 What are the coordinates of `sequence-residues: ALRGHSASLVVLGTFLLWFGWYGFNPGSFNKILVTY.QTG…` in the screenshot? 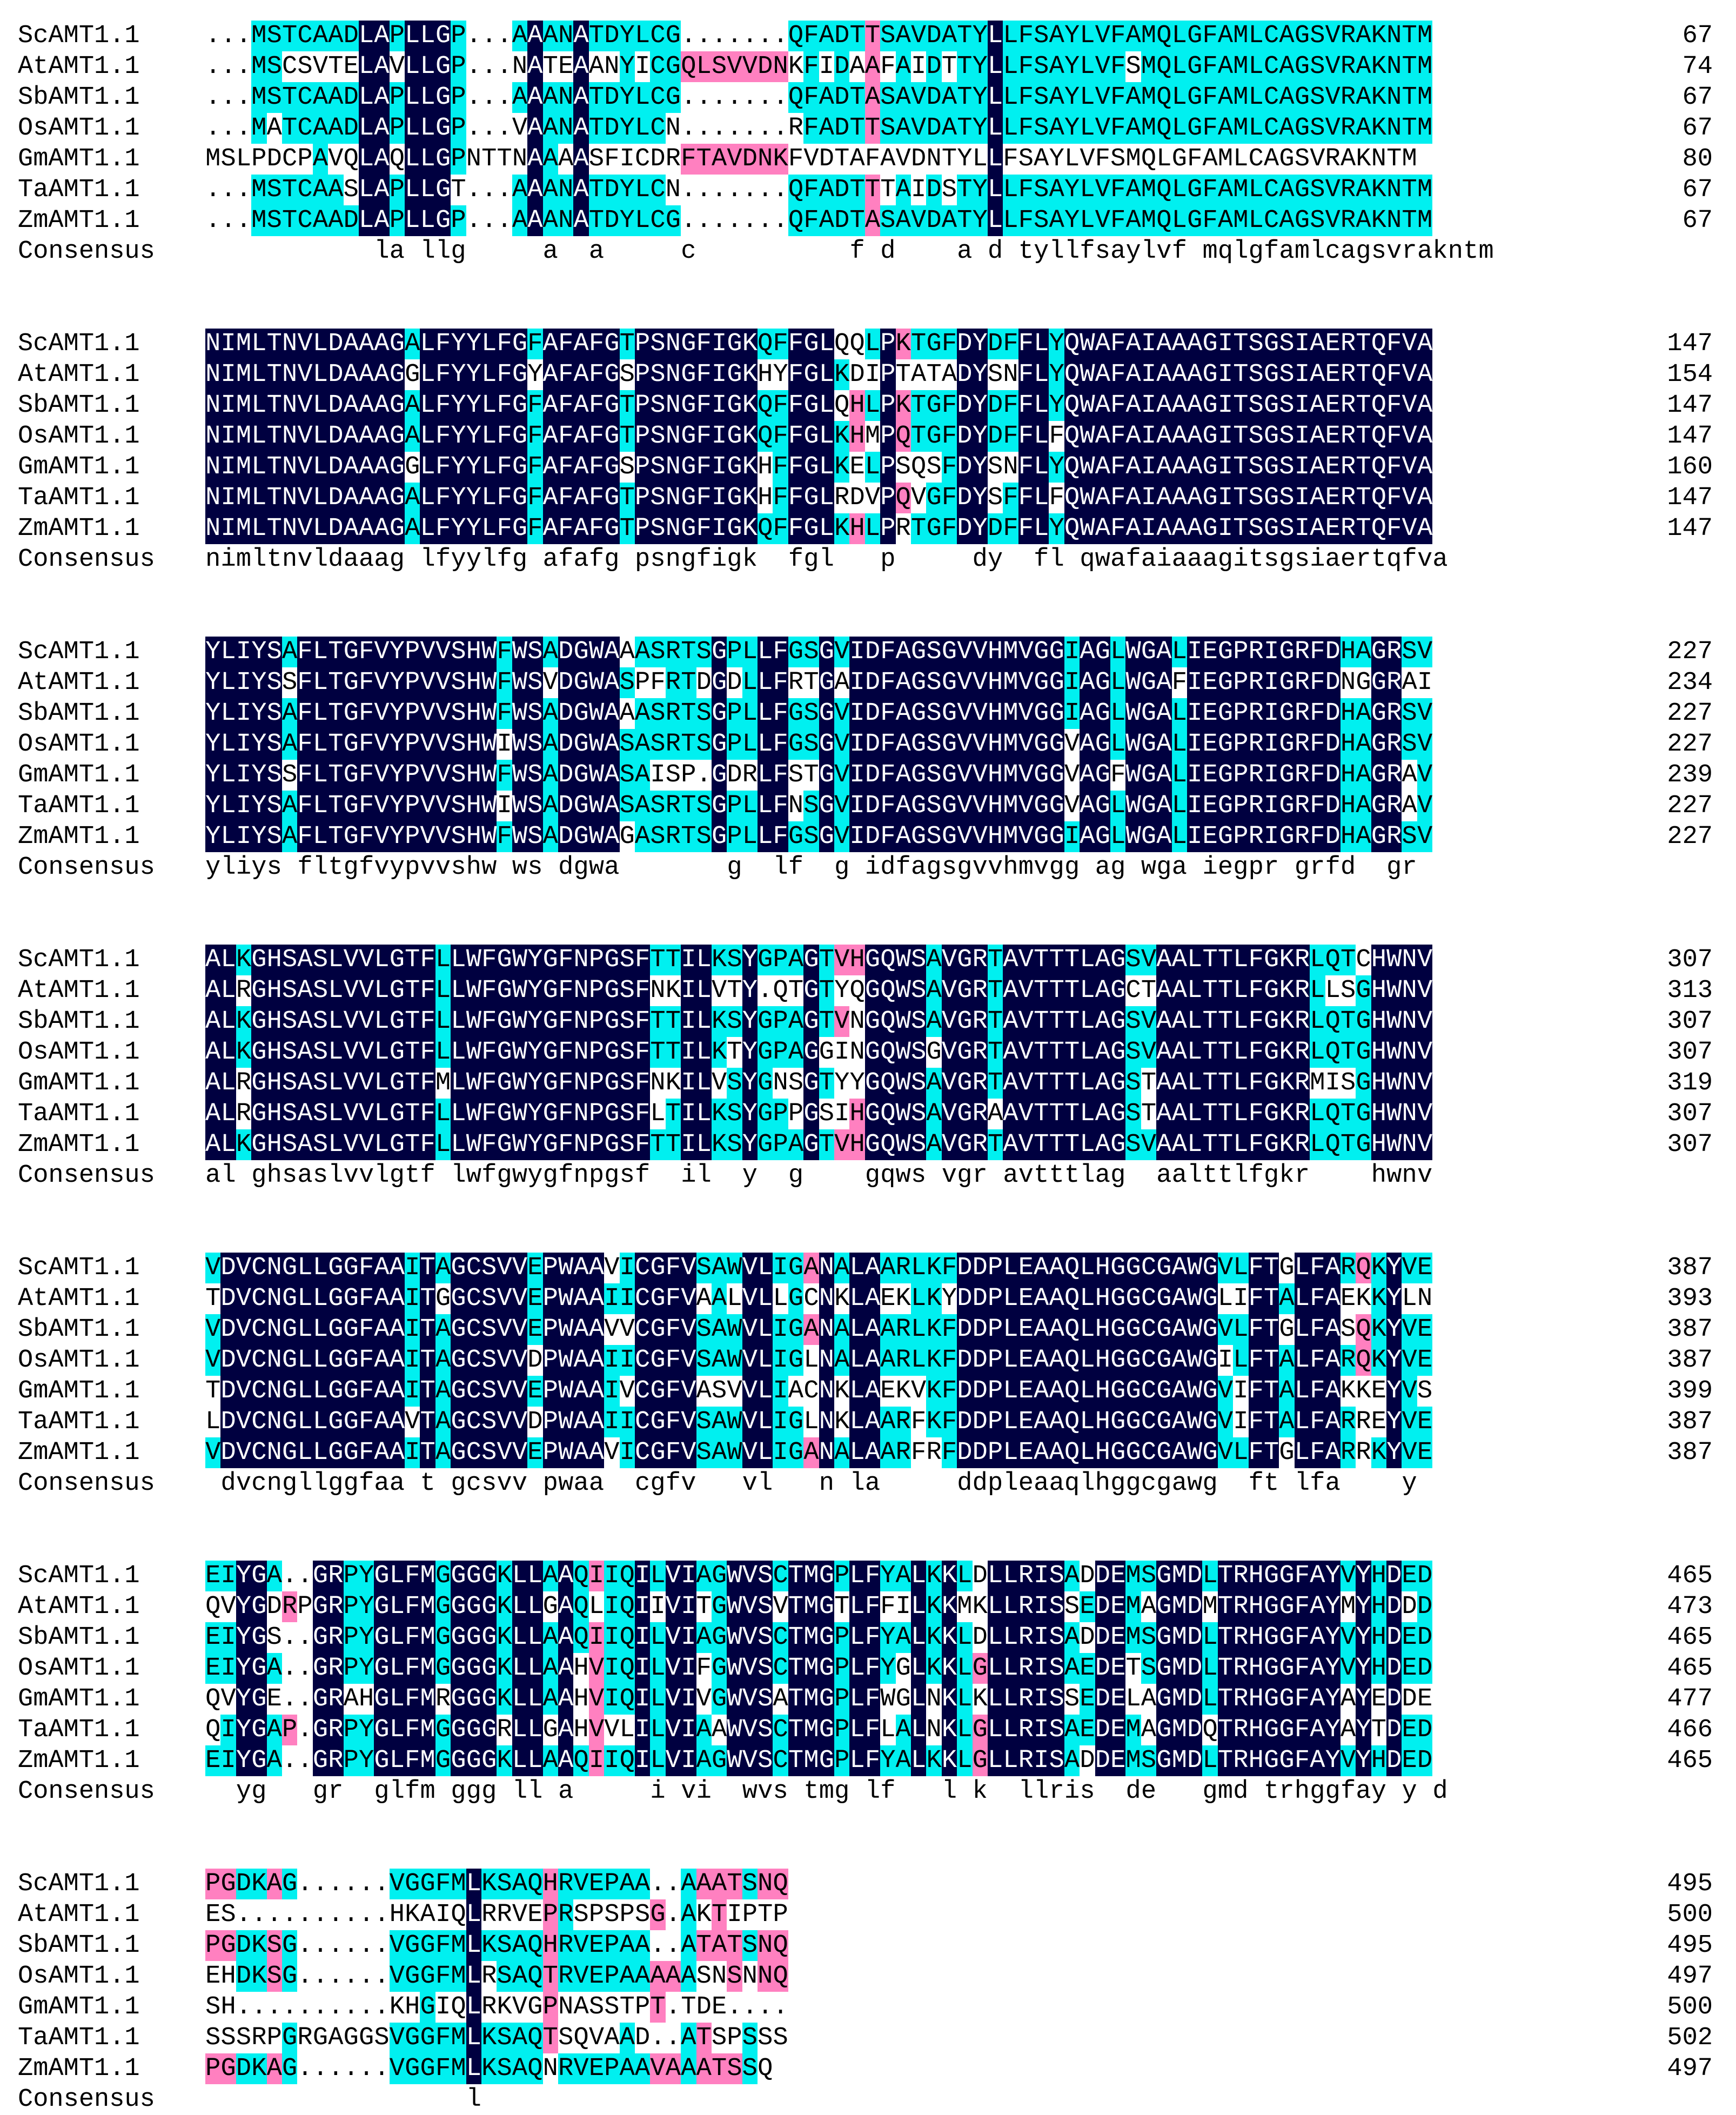 It's located at (819, 991).